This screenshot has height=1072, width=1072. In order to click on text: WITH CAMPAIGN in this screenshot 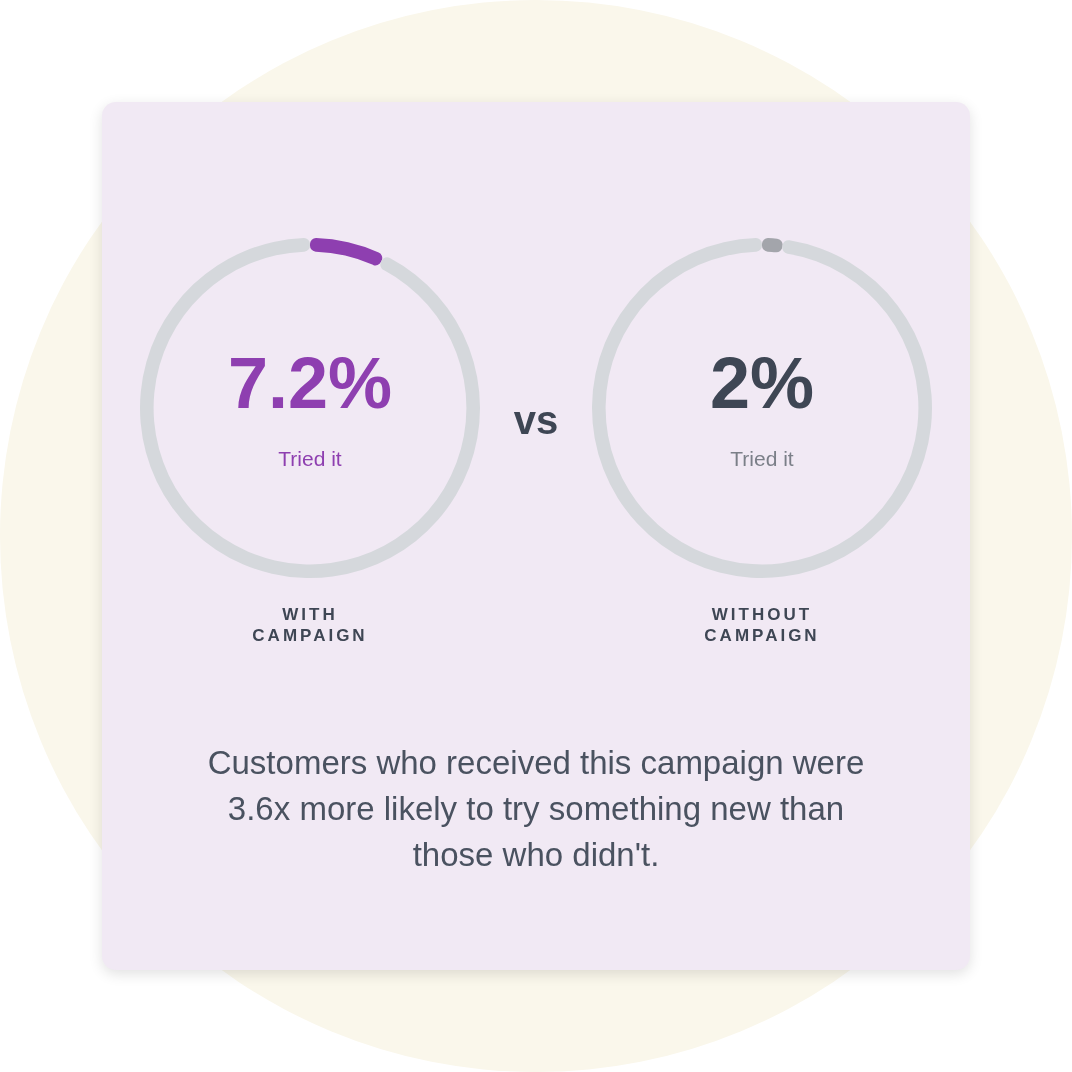, I will do `click(310, 625)`.